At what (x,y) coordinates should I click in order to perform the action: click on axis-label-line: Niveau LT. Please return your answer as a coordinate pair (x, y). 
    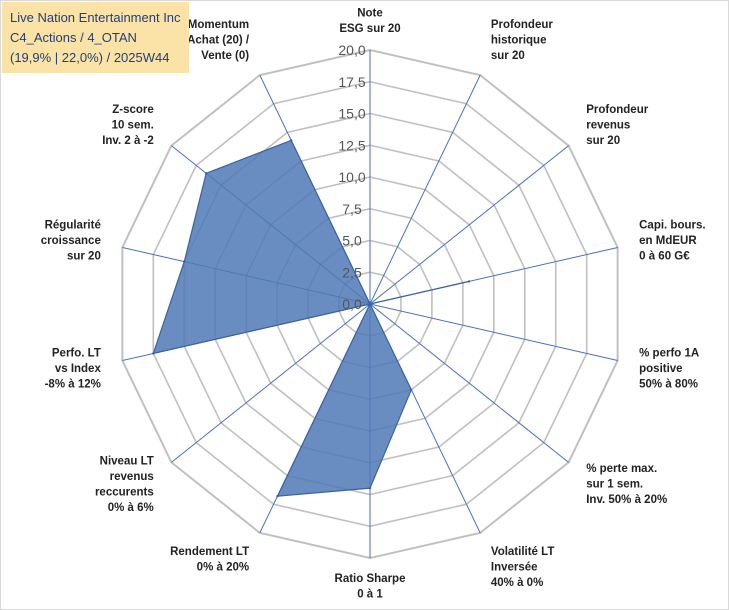
    Looking at the image, I should click on (127, 461).